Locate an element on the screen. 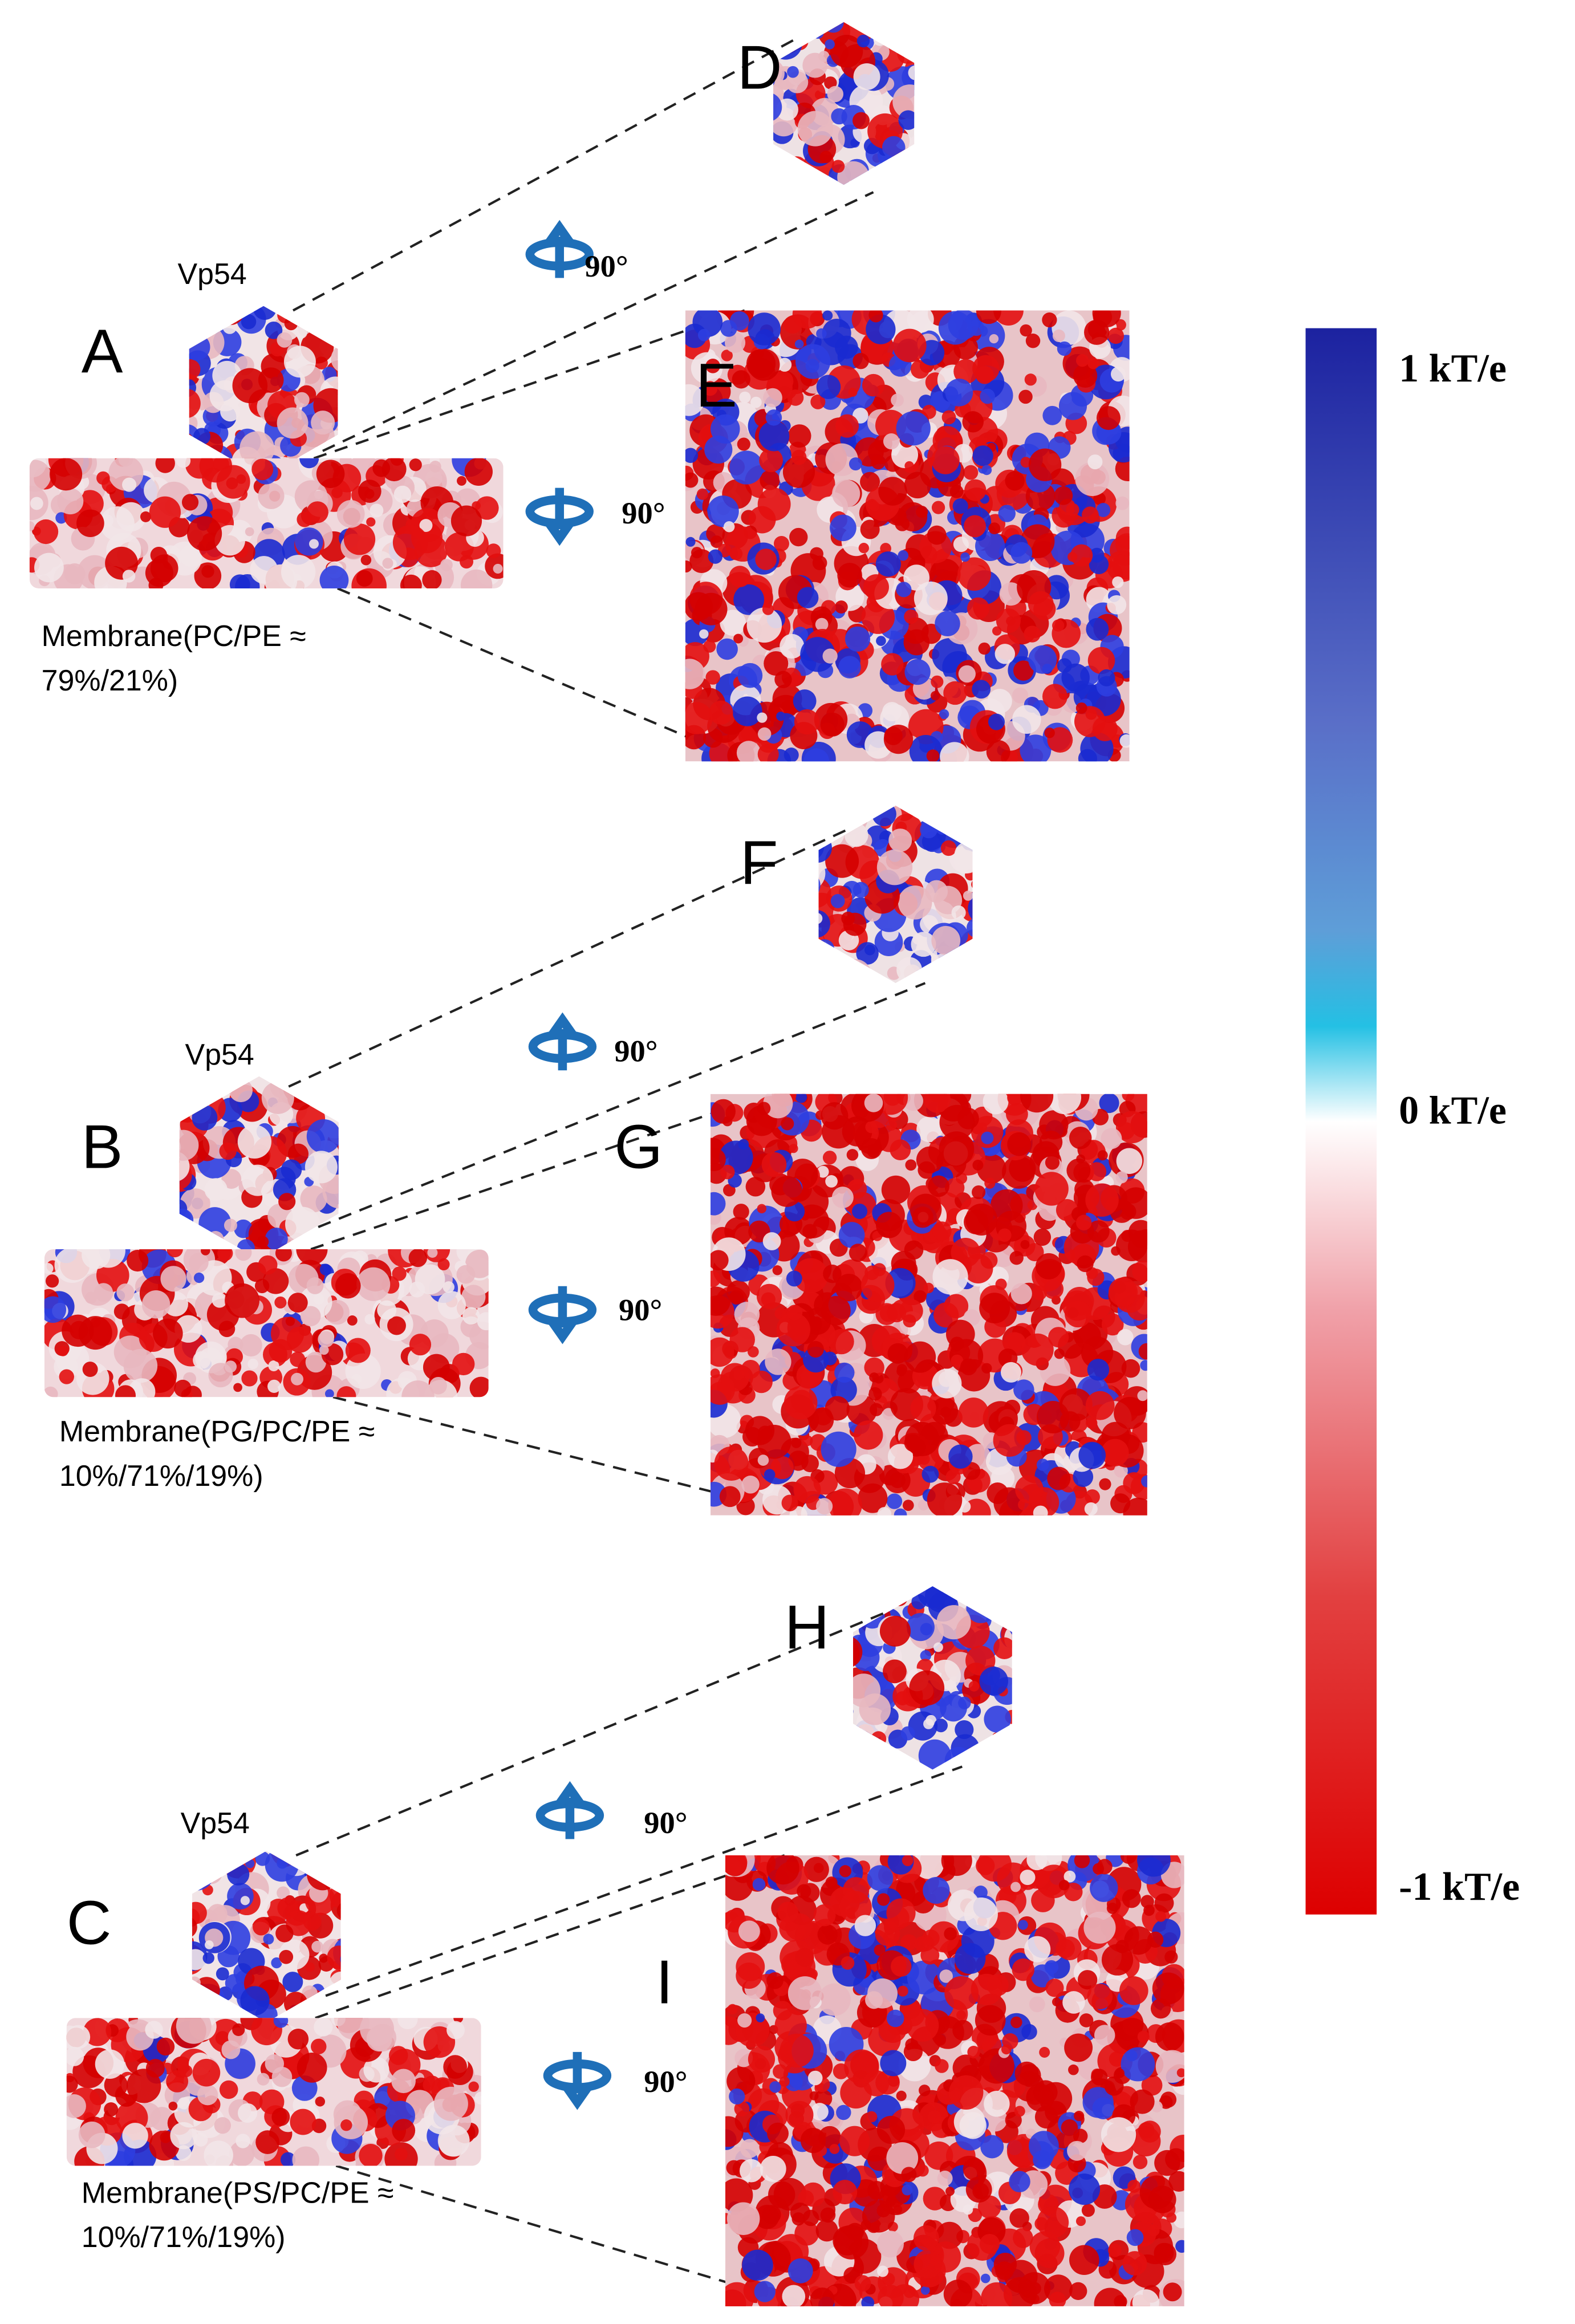 This screenshot has width=1575, height=2324. panel-label: G is located at coordinates (639, 1146).